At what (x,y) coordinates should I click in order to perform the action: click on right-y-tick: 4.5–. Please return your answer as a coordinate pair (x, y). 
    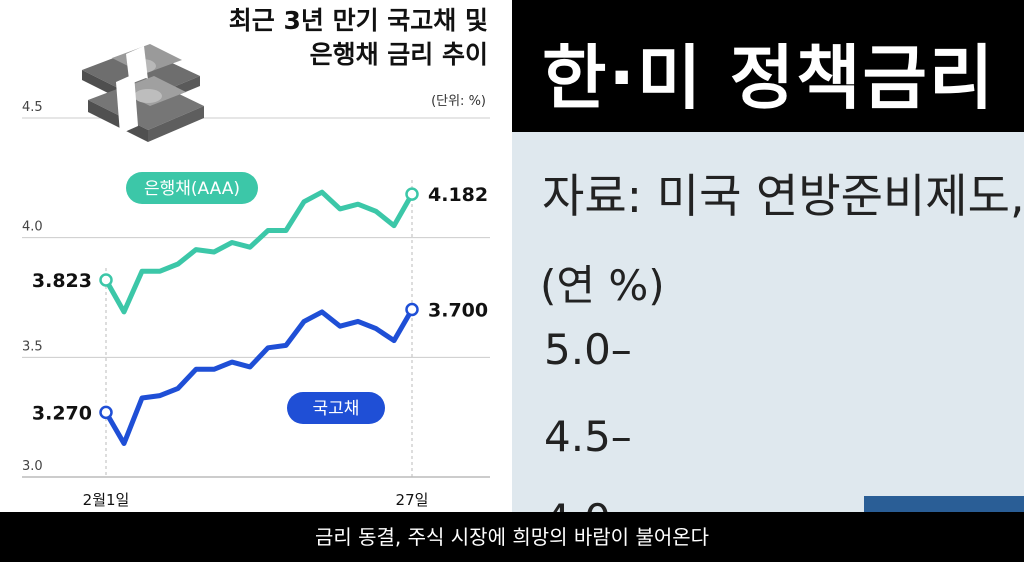
    Looking at the image, I should click on (588, 436).